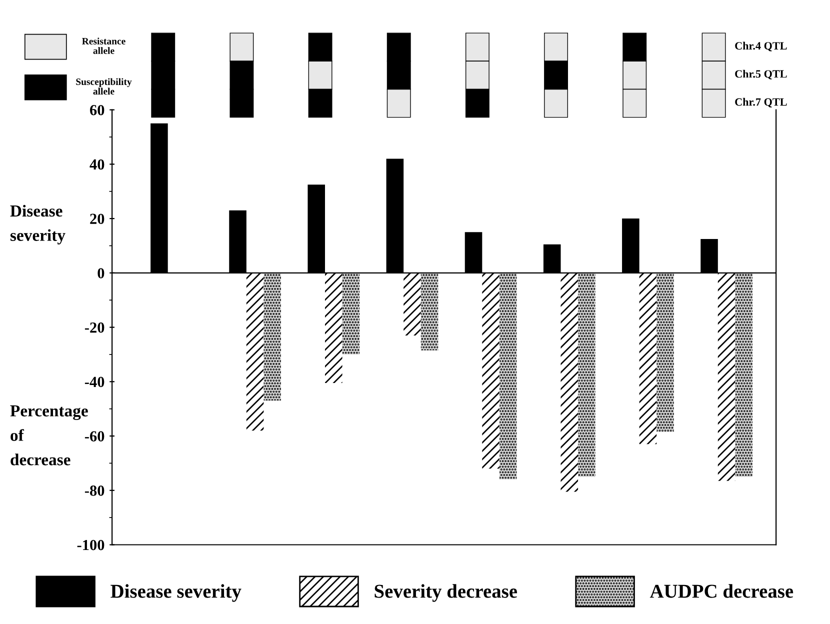  I want to click on y-tick-label: -100, so click(90, 545).